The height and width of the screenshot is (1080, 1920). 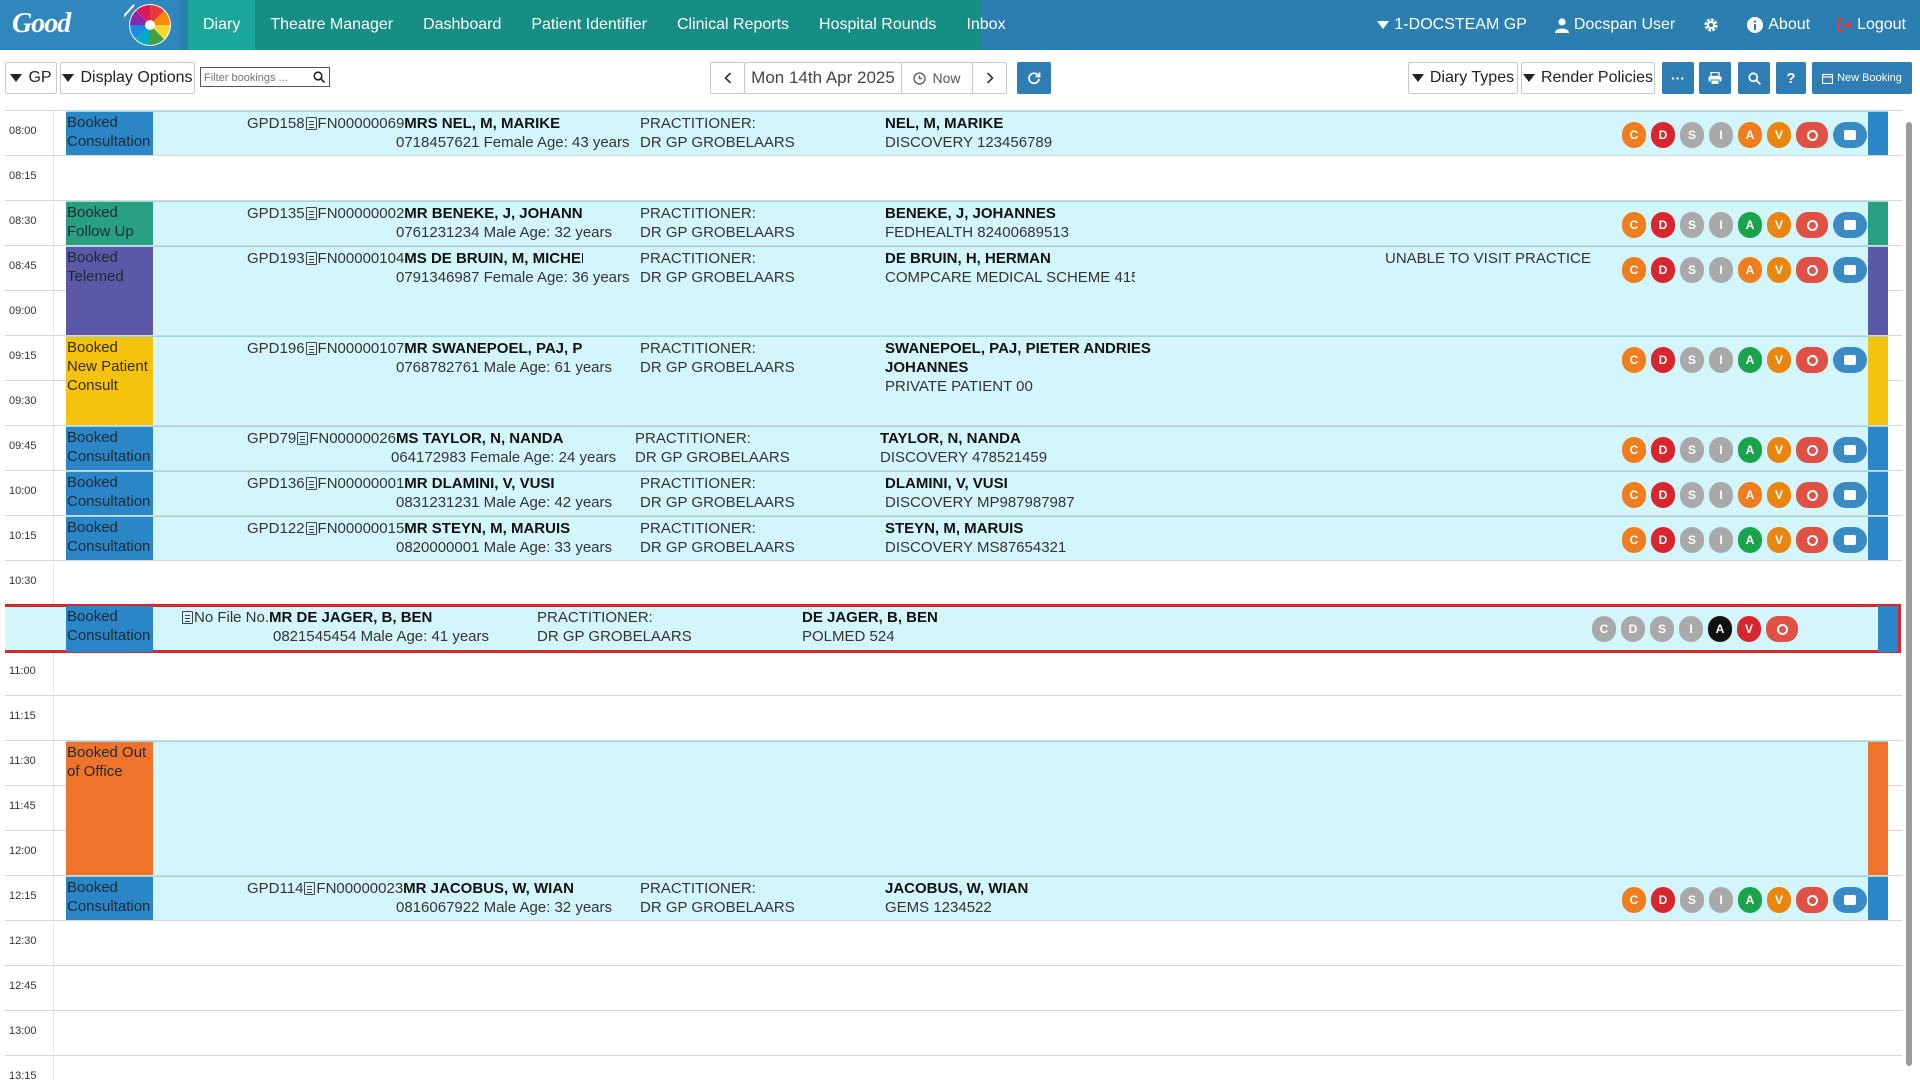 I want to click on patient-name: MR JACOBUS, W, WIAN, so click(x=488, y=888).